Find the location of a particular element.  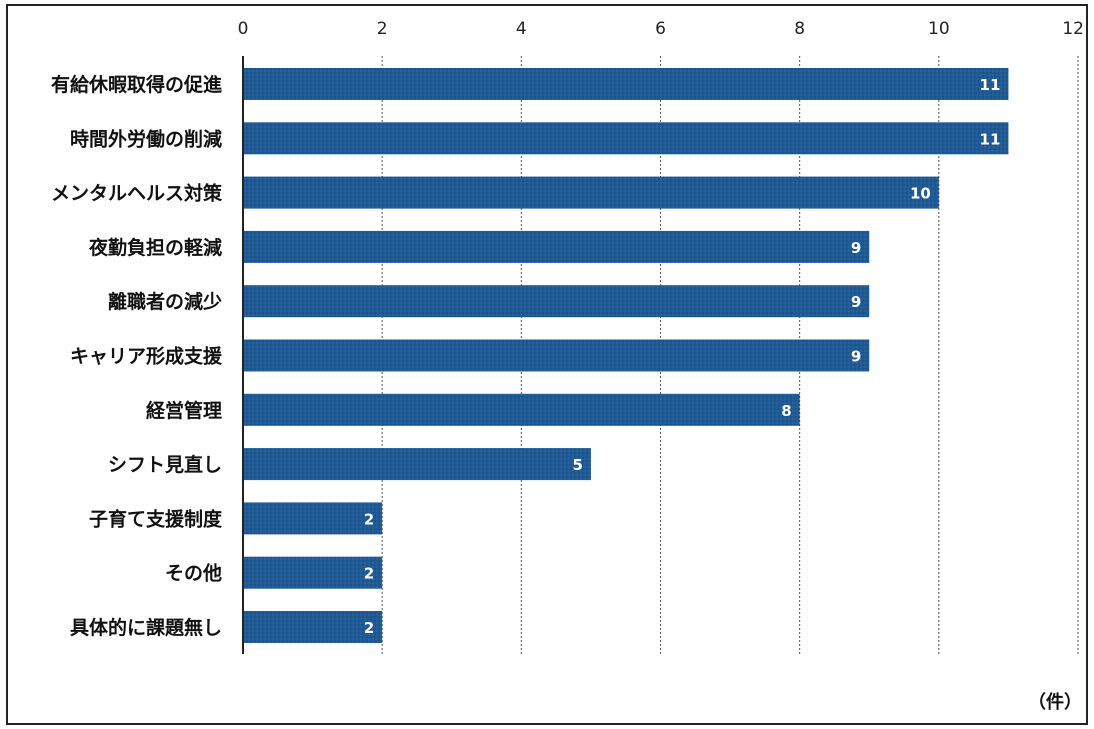

x-tick-label-4: 4 is located at coordinates (521, 29).